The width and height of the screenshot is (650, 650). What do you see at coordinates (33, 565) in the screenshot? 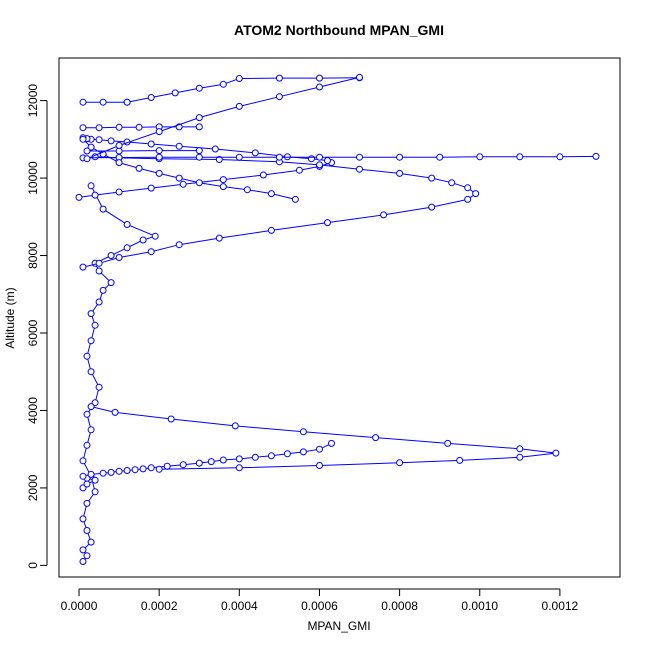
I see `y-tick-label: 0` at bounding box center [33, 565].